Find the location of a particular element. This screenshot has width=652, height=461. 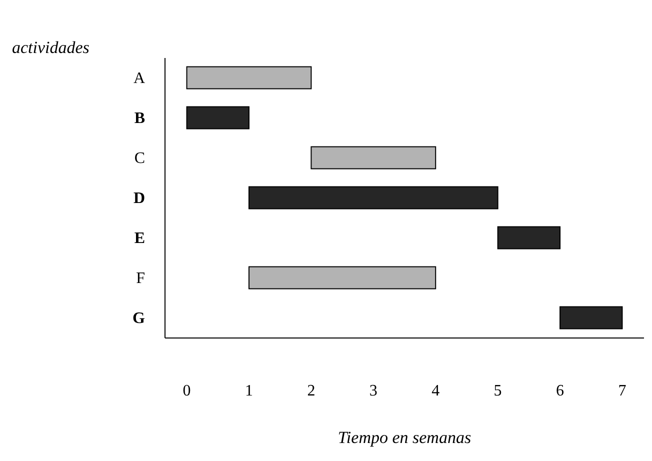

y-tick-label: E is located at coordinates (139, 238).